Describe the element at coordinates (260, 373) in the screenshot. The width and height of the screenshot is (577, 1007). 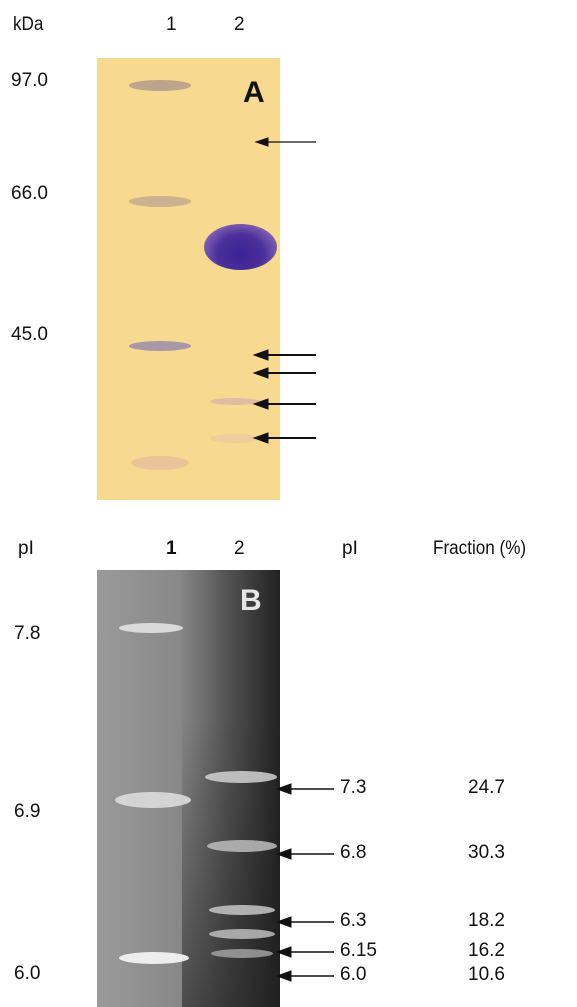
I see `arrow-a-3-head` at that location.